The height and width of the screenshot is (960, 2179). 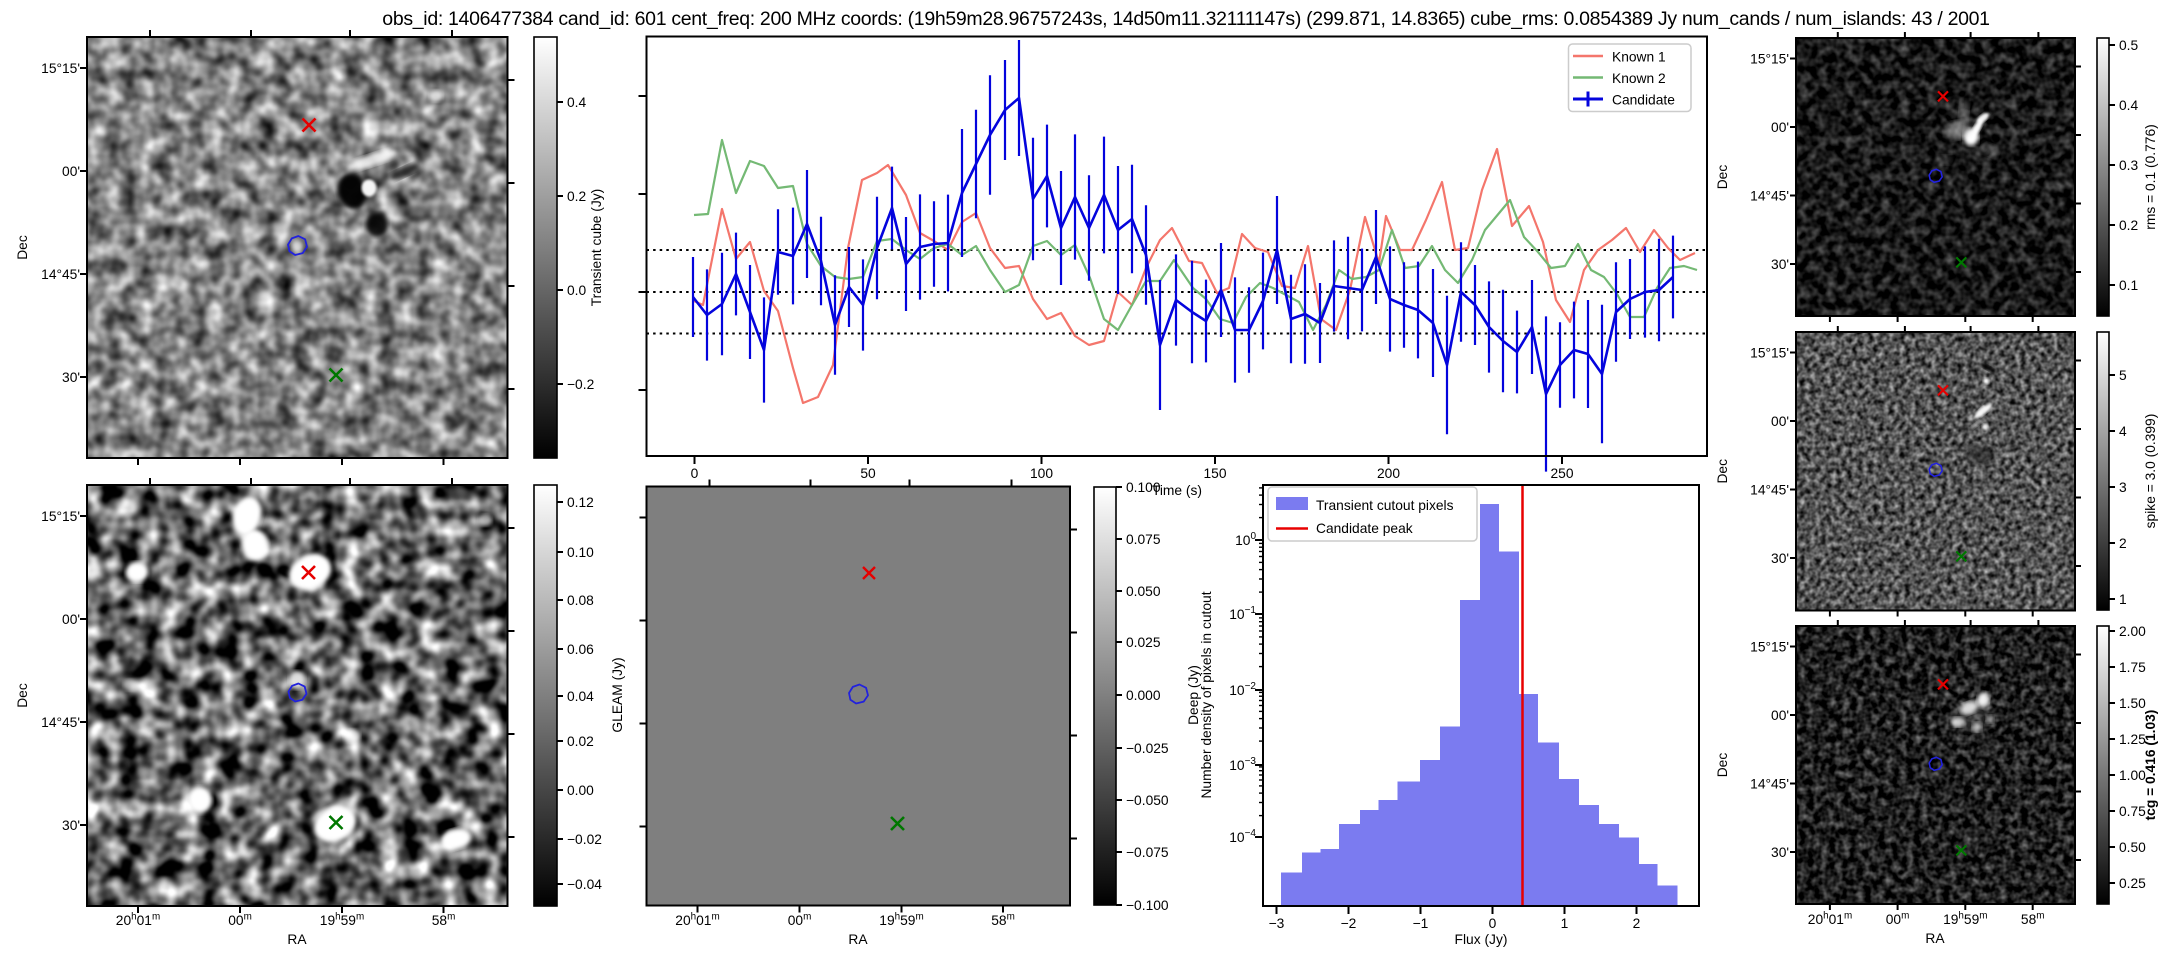 I want to click on svg-text: 5, so click(x=2123, y=375).